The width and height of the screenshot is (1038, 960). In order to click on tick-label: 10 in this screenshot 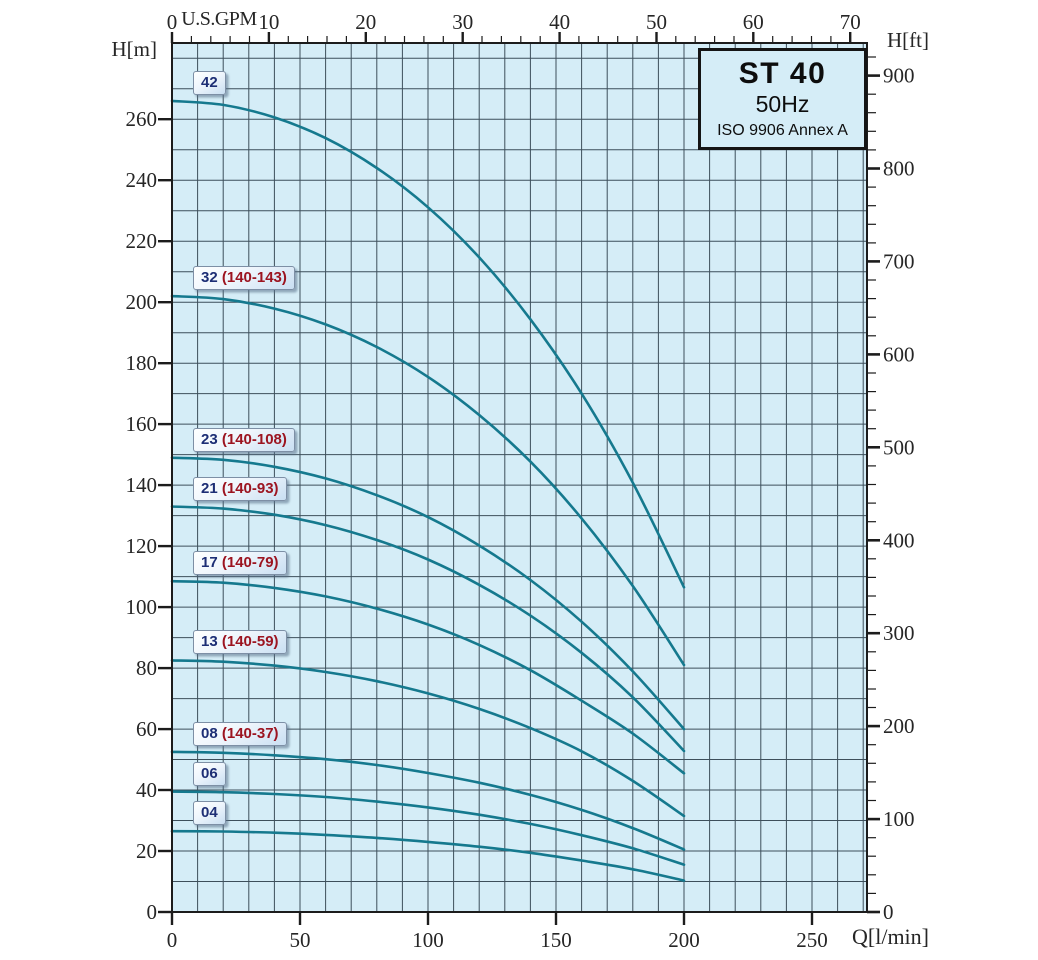, I will do `click(268, 22)`.